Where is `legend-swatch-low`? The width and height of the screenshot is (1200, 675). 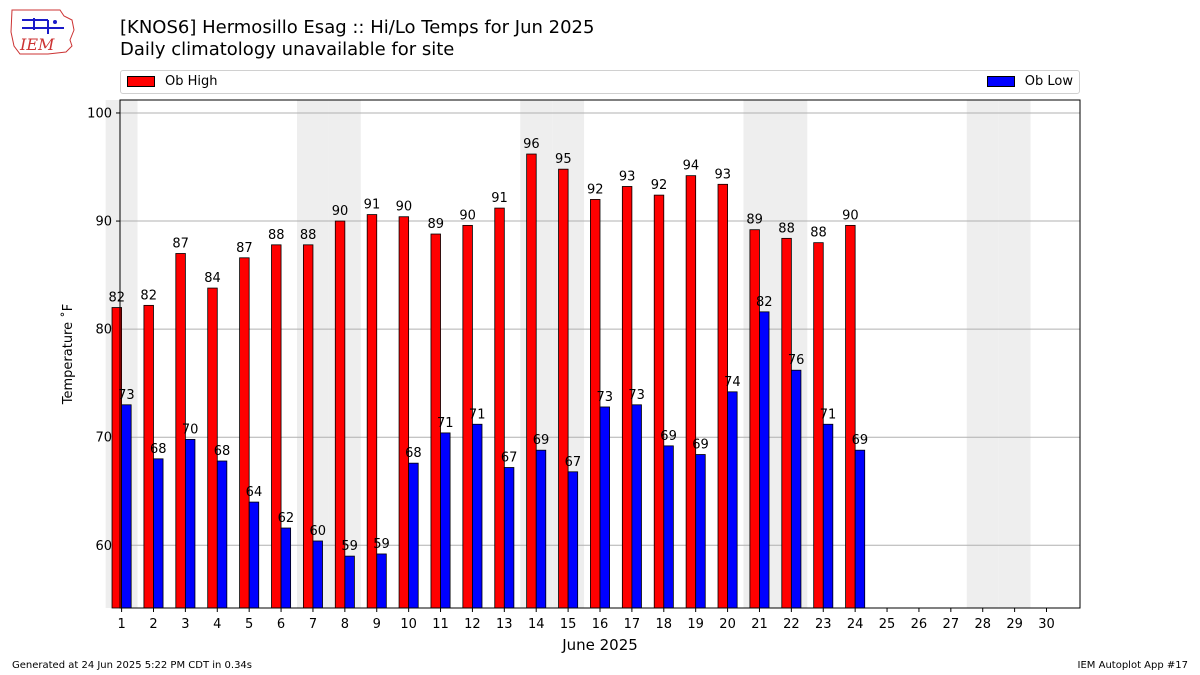 legend-swatch-low is located at coordinates (1000, 81).